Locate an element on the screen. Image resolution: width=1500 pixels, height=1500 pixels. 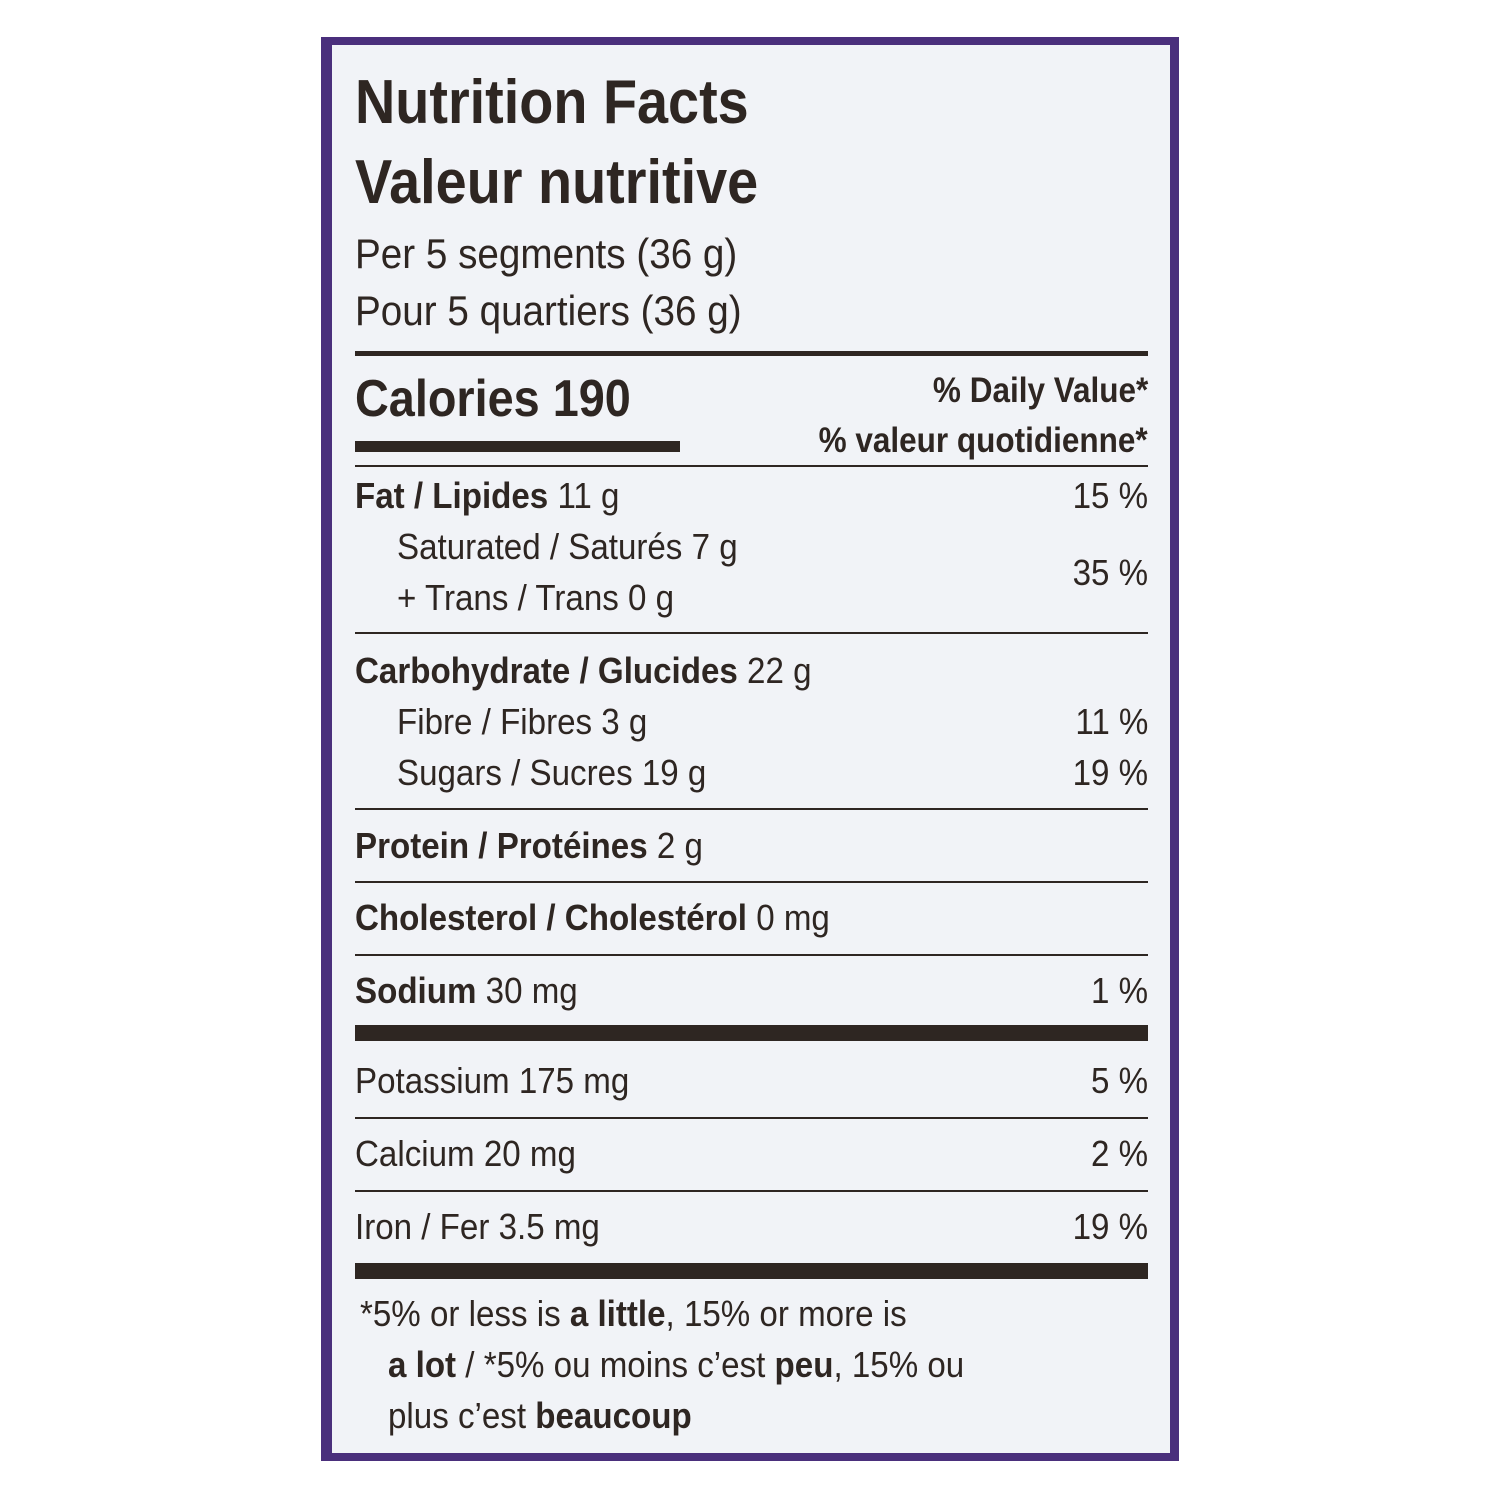
iron-dv: 19 % is located at coordinates (1110, 1226).